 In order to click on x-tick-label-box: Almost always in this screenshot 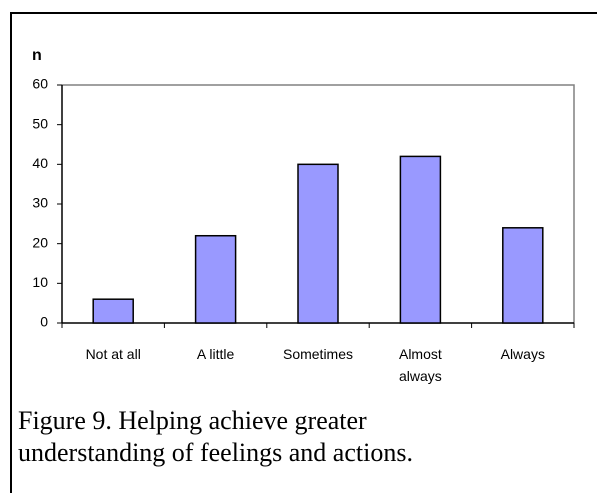, I will do `click(420, 365)`.